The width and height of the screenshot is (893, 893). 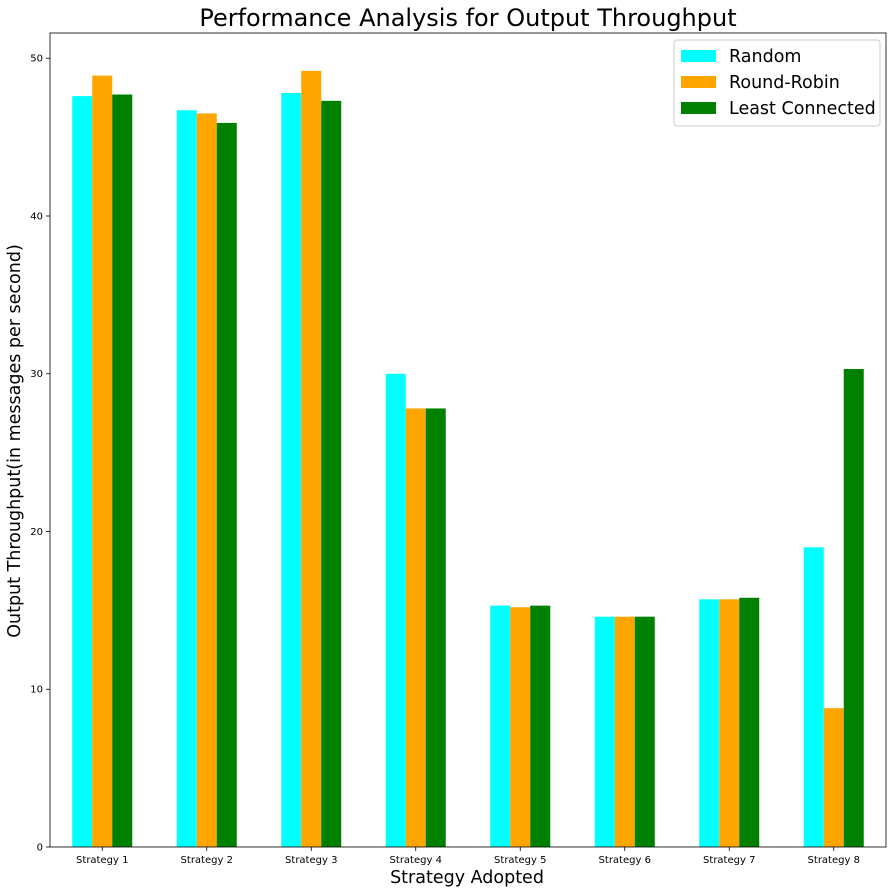 I want to click on legend: Random Round-Robin Least Connected, so click(x=777, y=83).